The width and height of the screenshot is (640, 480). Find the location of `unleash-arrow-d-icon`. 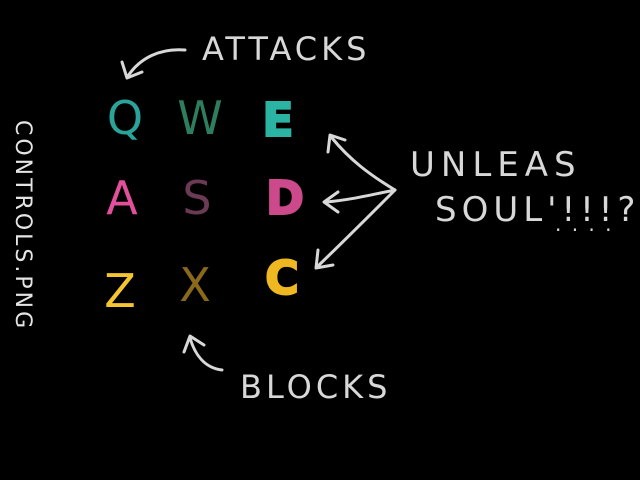

unleash-arrow-d-icon is located at coordinates (360, 196).